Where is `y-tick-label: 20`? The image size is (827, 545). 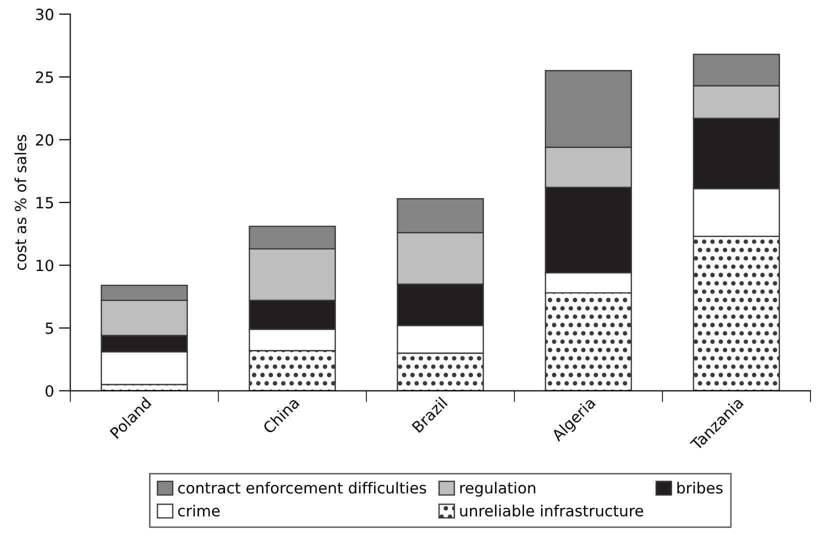
y-tick-label: 20 is located at coordinates (45, 140).